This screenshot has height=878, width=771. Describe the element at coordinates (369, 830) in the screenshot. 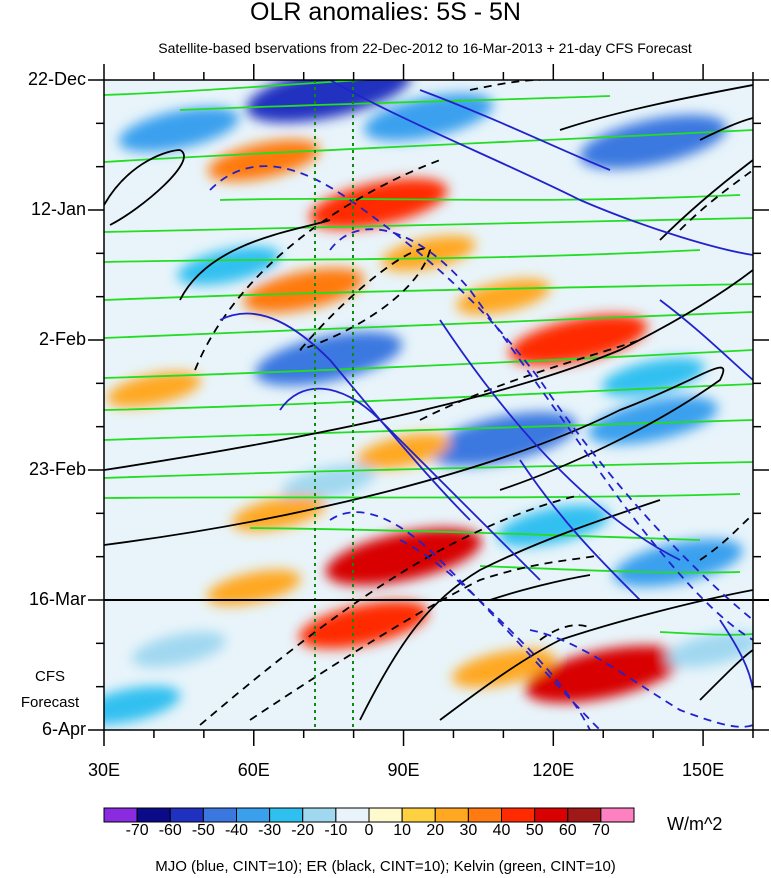

I see `colorbar-label: 0` at that location.